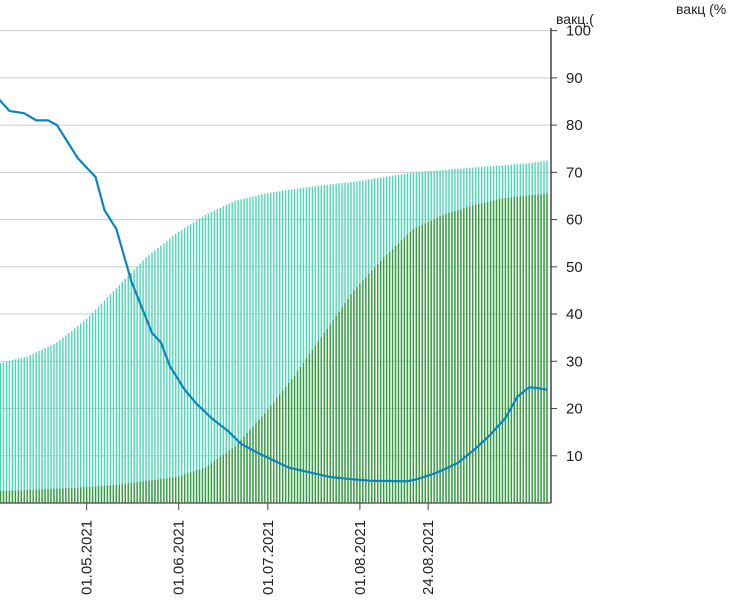 This screenshot has width=730, height=601. Describe the element at coordinates (701, 9) in the screenshot. I see `chart-corner-title: вакц (%` at that location.